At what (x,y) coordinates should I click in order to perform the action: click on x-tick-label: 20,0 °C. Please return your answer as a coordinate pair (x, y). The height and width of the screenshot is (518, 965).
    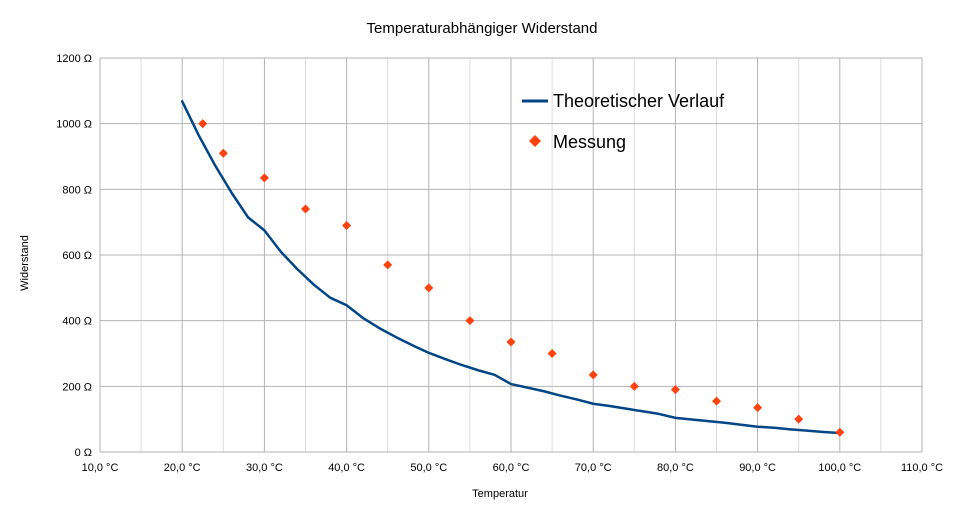
    Looking at the image, I should click on (182, 468).